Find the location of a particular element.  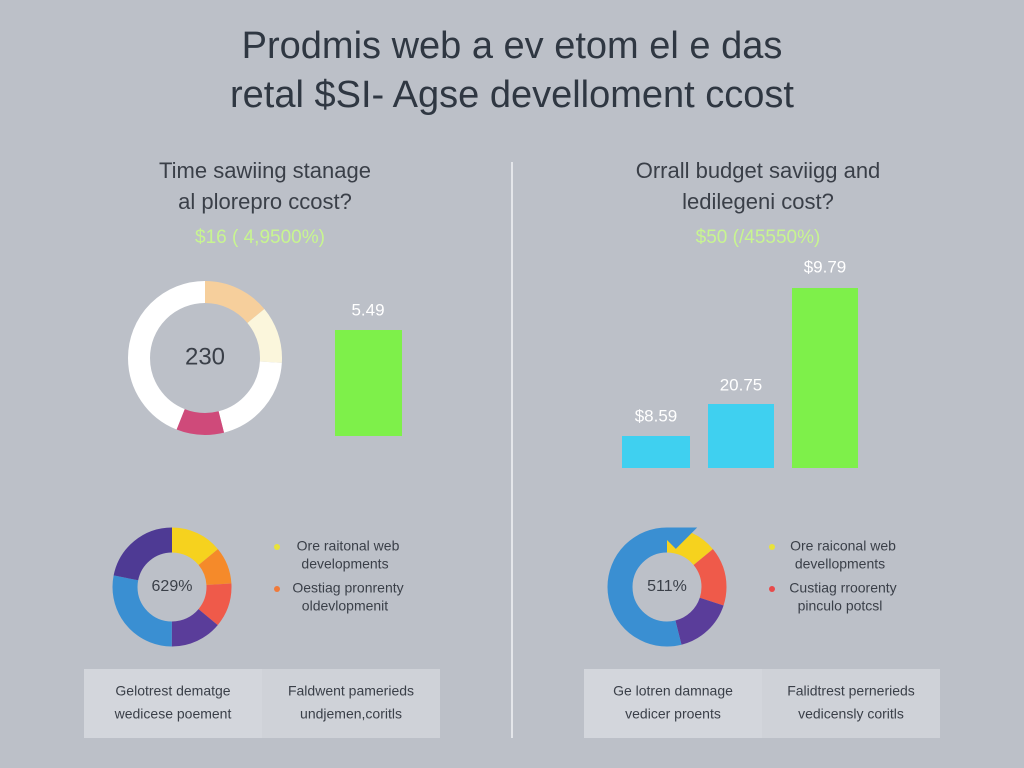

legend-text: Ore raitonal web is located at coordinates (348, 546).